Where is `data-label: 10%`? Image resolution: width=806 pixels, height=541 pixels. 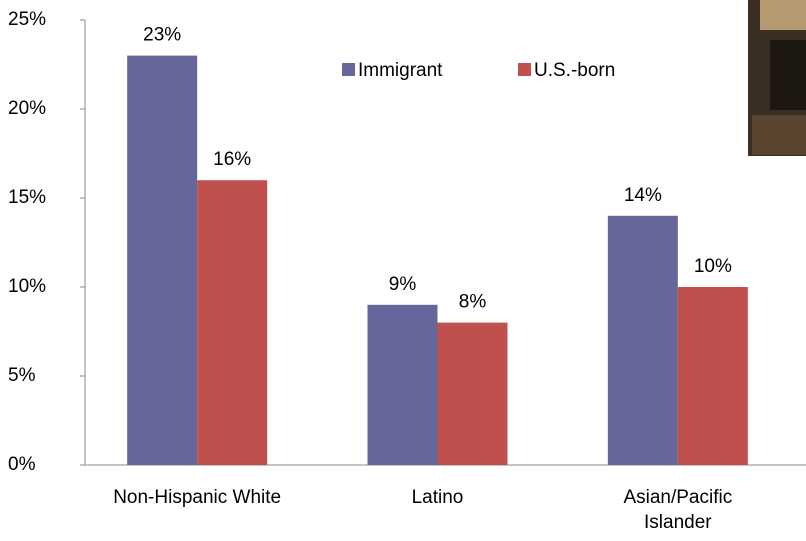
data-label: 10% is located at coordinates (713, 266).